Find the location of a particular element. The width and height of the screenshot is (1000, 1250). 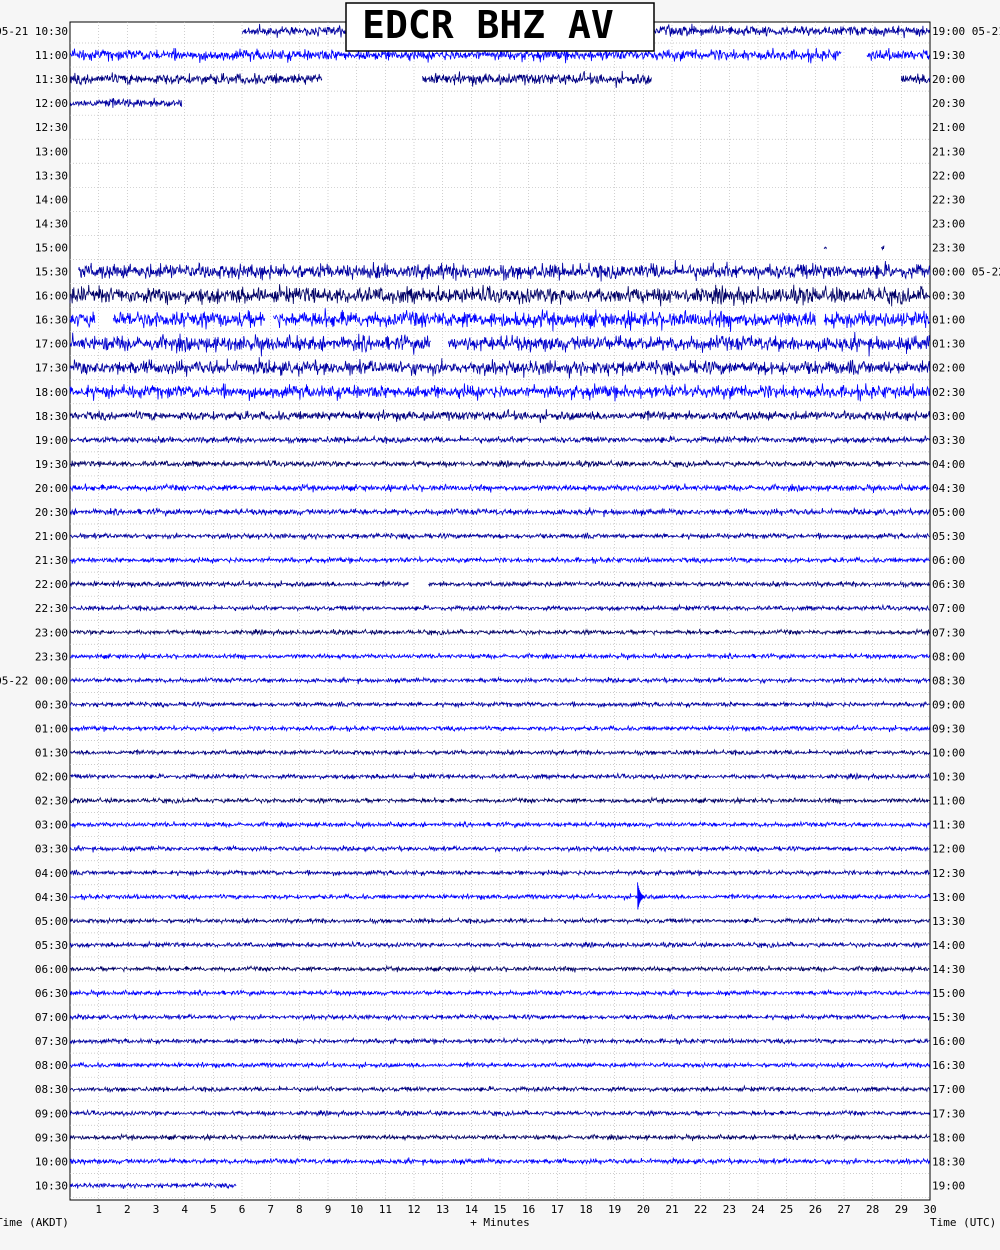

left-time-label: 14:30 is located at coordinates (51, 223).